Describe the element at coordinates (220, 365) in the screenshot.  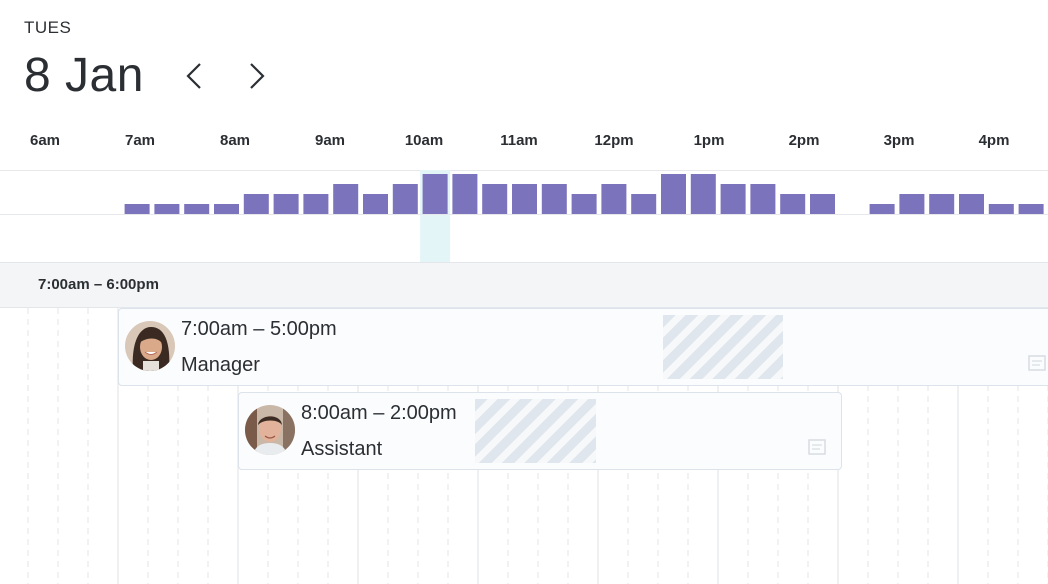
I see `shift-role: Manager` at that location.